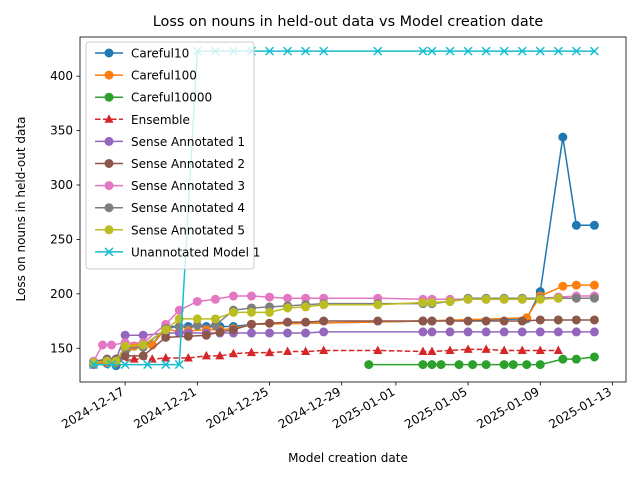 This screenshot has width=640, height=480. I want to click on legend-marker-stroke-b, so click(109, 252).